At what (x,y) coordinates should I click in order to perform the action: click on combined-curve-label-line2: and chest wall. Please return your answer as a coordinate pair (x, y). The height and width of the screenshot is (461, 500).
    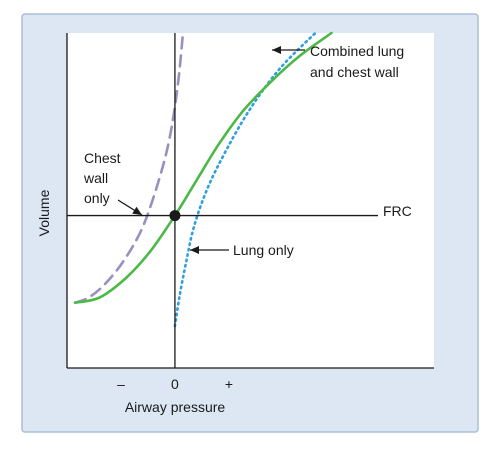
    Looking at the image, I should click on (354, 72).